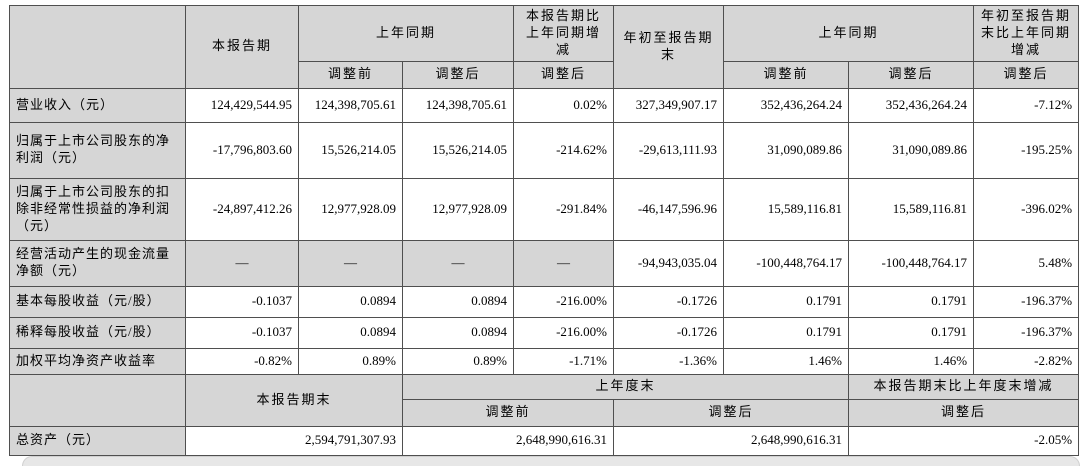 The image size is (1080, 466). I want to click on cell: 124,429,544.95, so click(242, 105).